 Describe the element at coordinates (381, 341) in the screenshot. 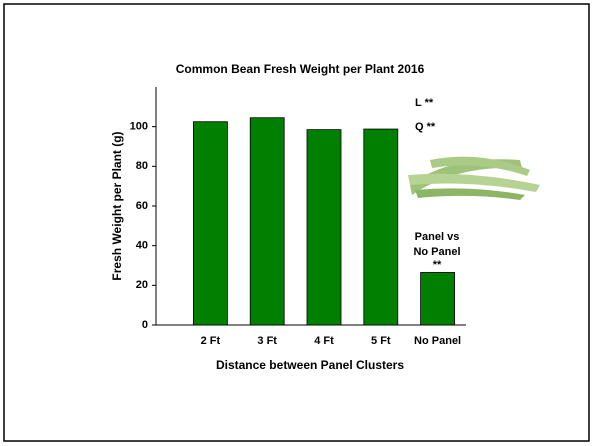

I see `x-tick-label: 5 Ft` at that location.